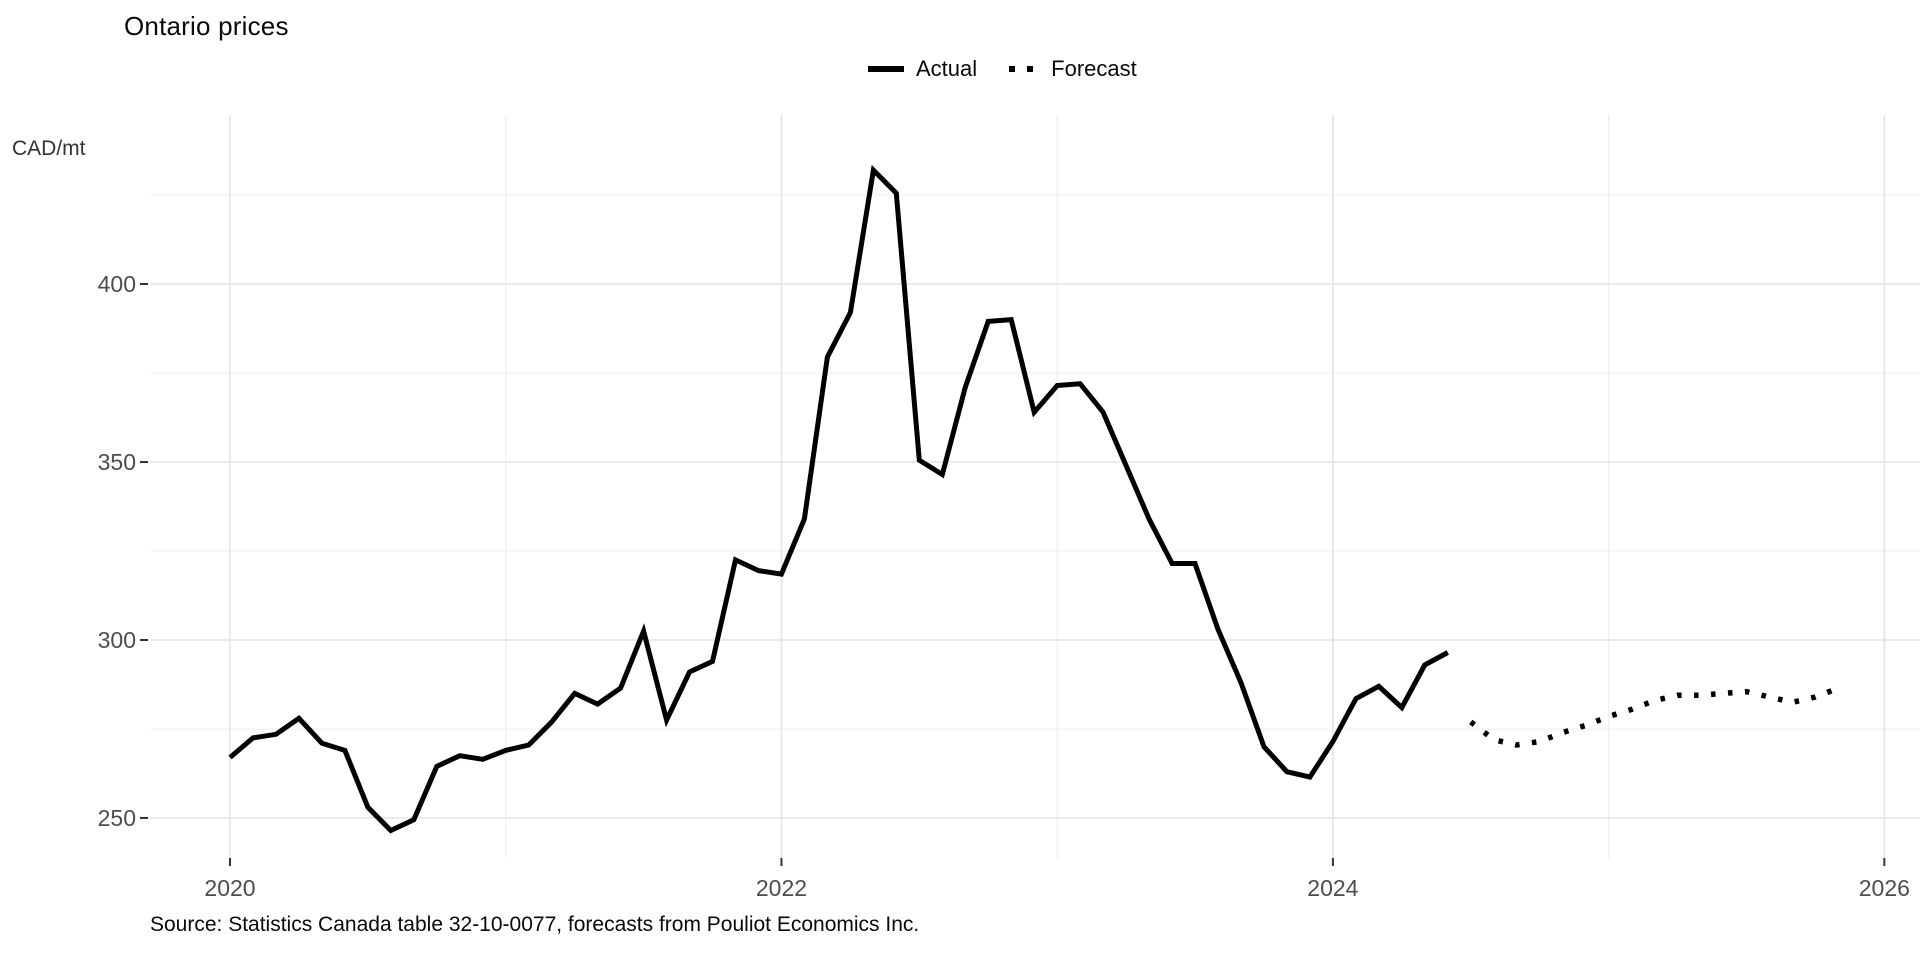 This screenshot has width=1920, height=960. What do you see at coordinates (117, 818) in the screenshot?
I see `y-tick-label: 250` at bounding box center [117, 818].